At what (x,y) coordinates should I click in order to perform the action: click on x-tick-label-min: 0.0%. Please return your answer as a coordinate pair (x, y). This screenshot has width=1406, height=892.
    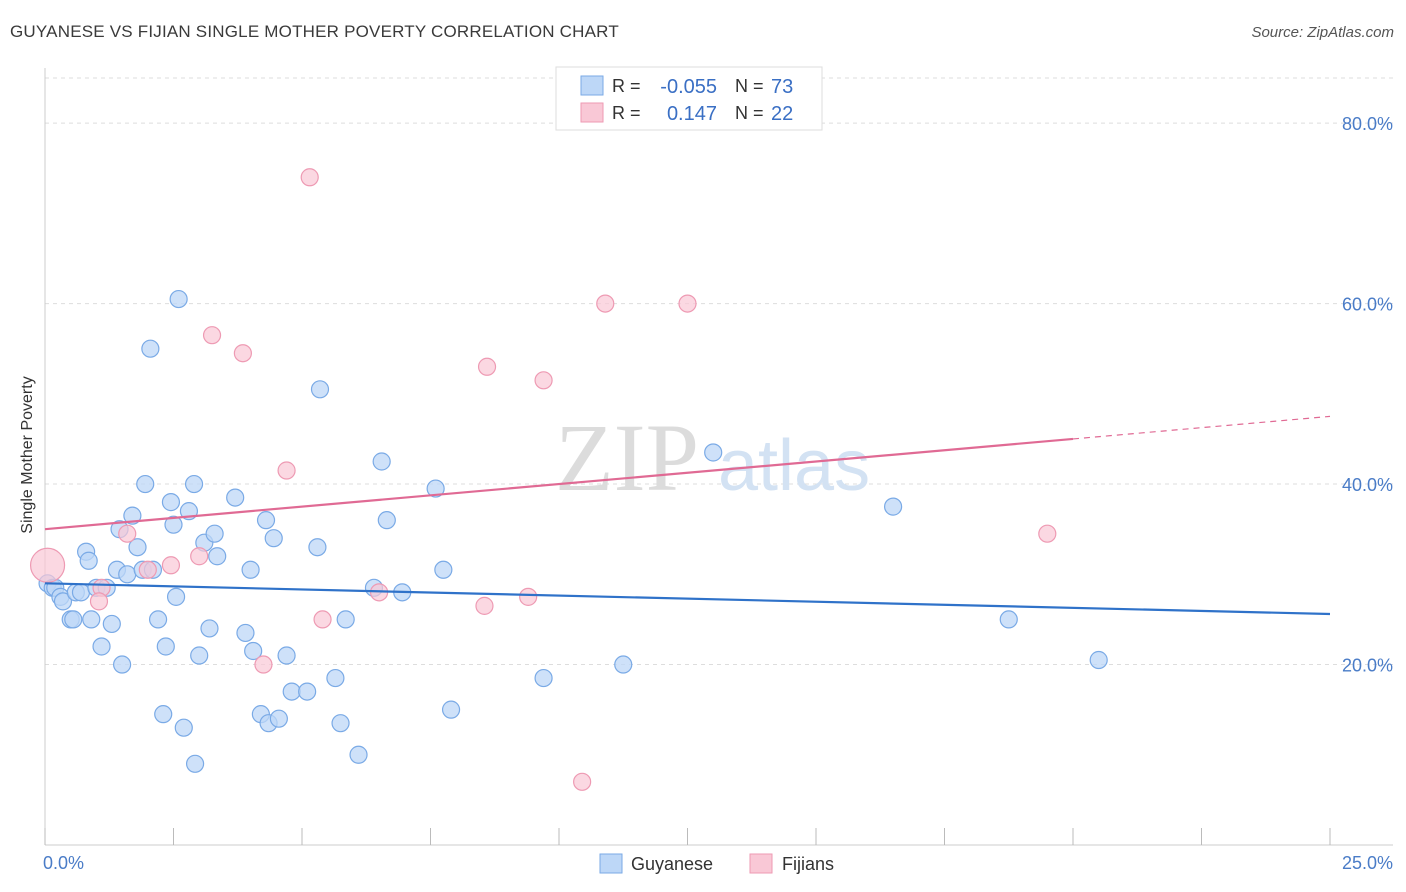
    Looking at the image, I should click on (63, 863).